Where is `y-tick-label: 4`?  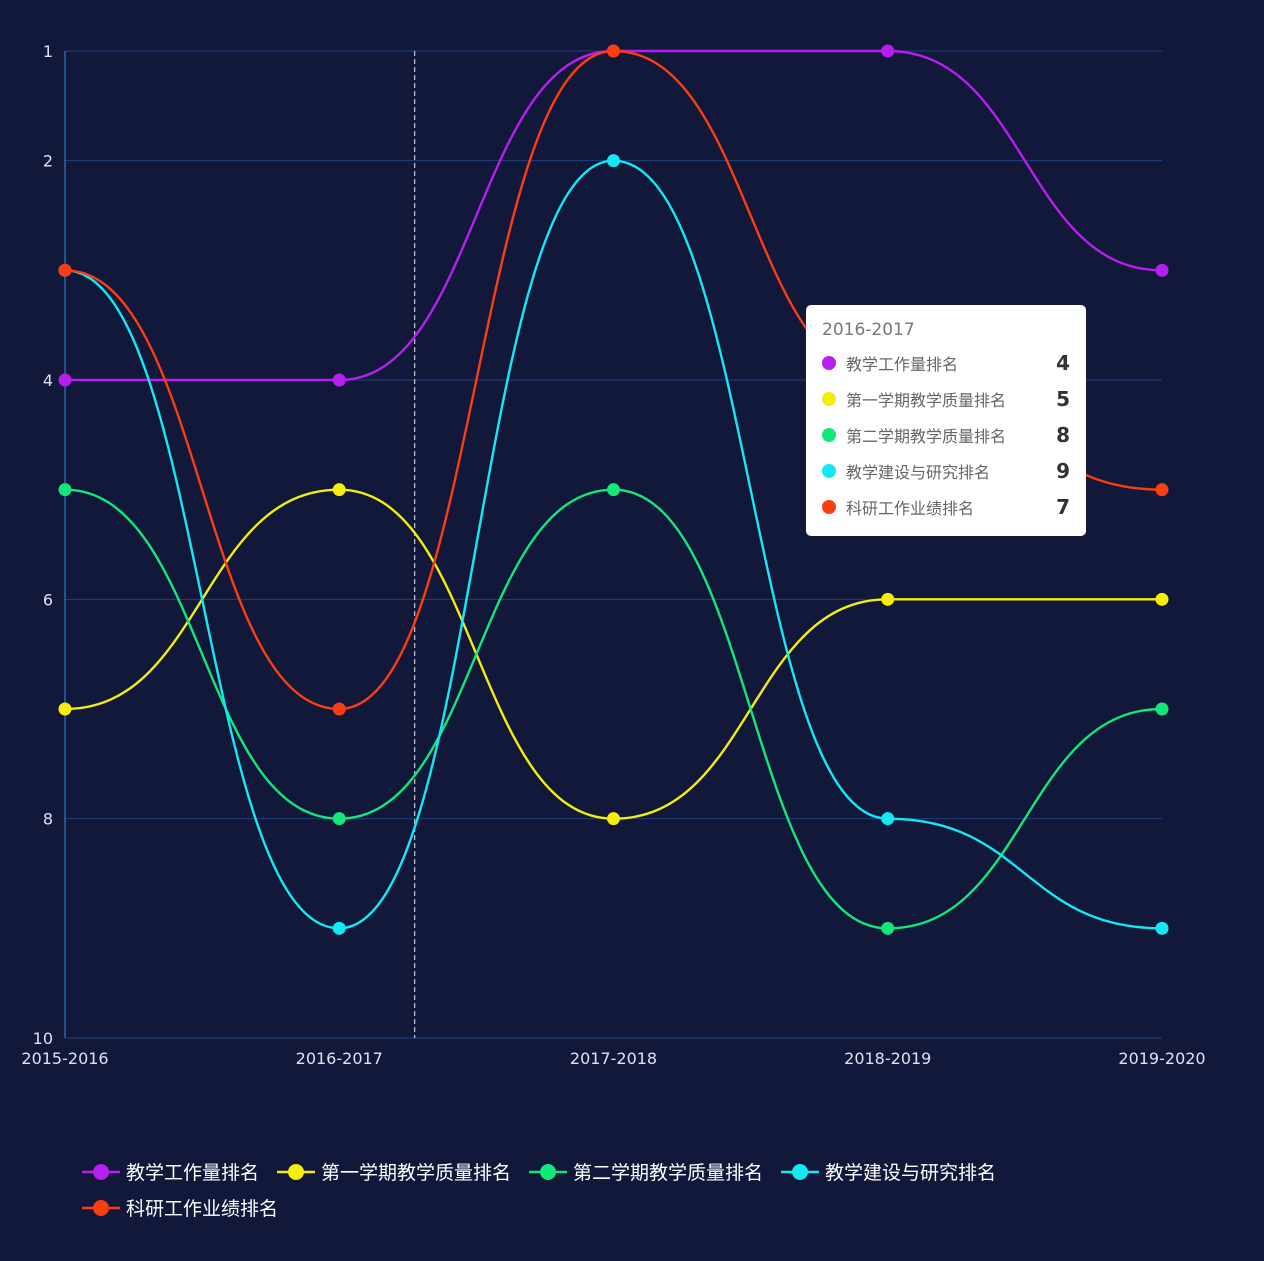 y-tick-label: 4 is located at coordinates (48, 380).